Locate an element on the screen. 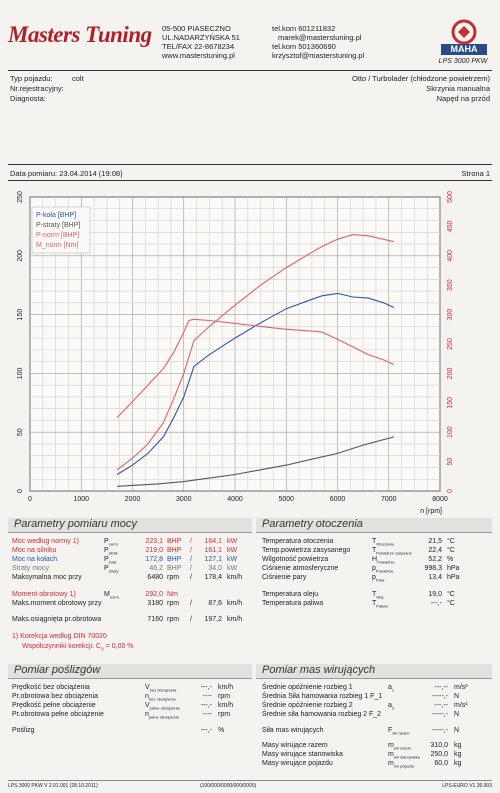 This screenshot has width=500, height=793. correction-note: 1) Korekcja według DIN 70020 is located at coordinates (59, 636).